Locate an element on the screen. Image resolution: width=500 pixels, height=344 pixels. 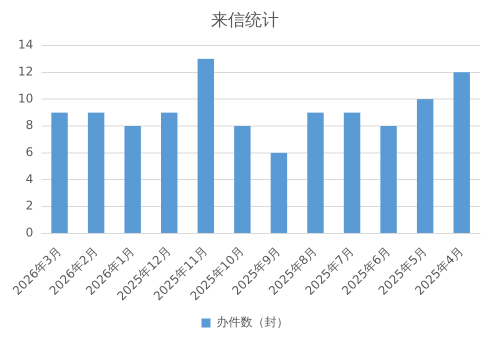
y-tick-label: 8 is located at coordinates (30, 125).